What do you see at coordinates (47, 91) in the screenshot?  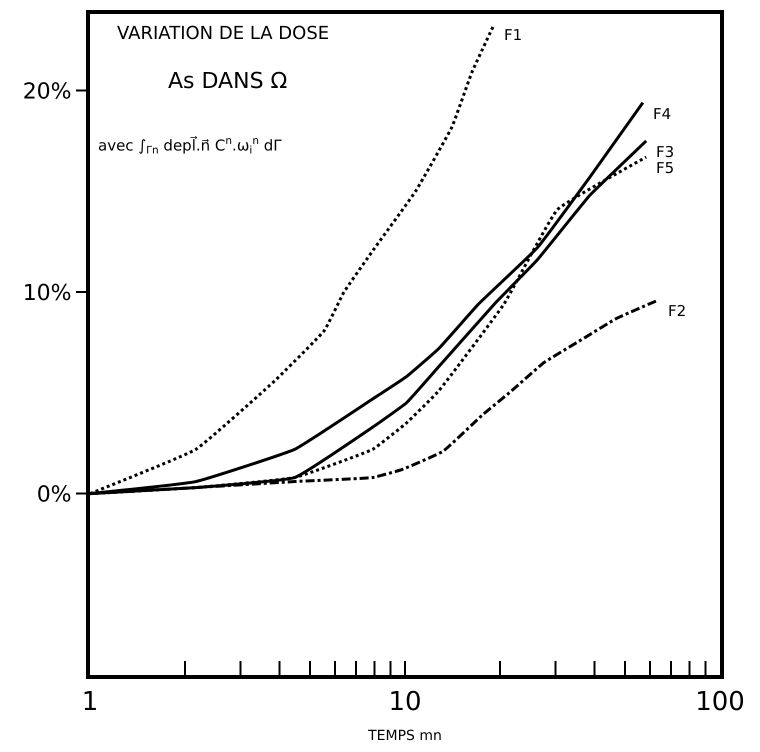 I see `y-tick-label: 20%` at bounding box center [47, 91].